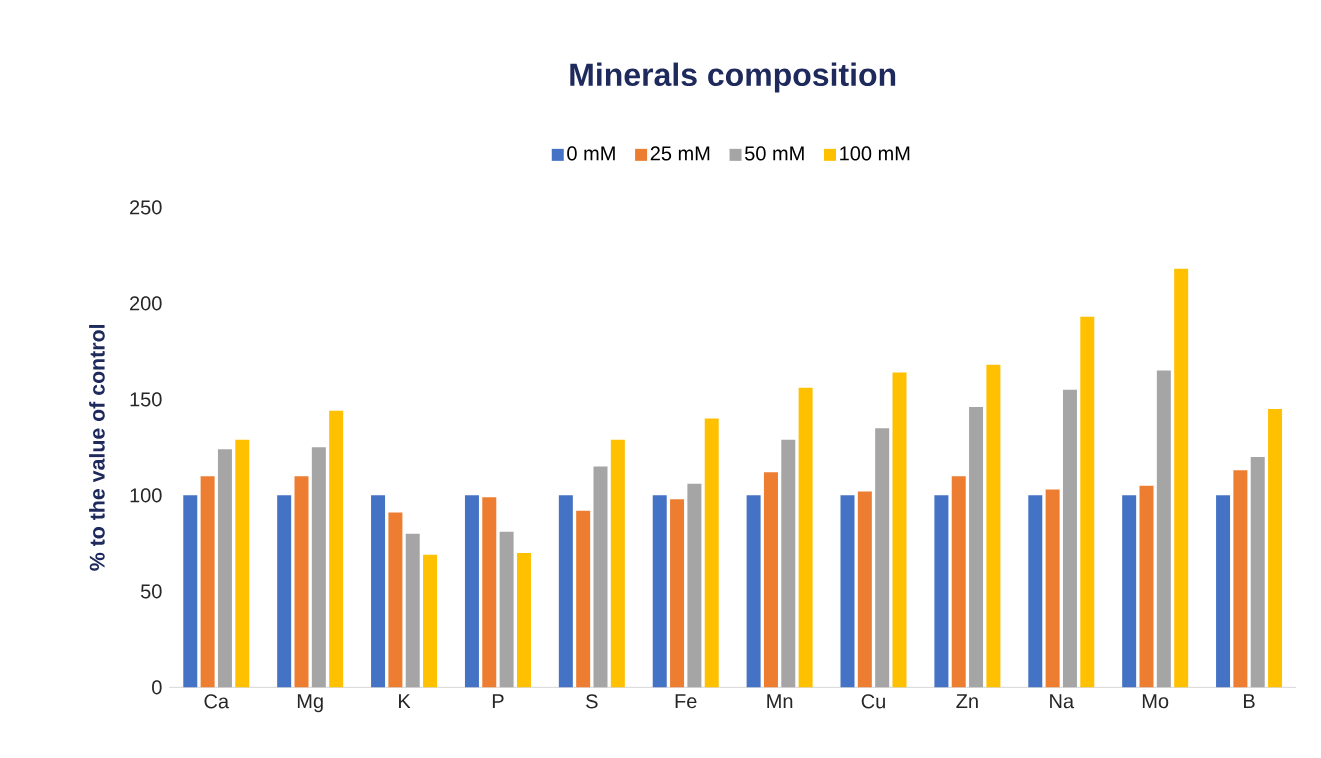 This screenshot has height=758, width=1321. Describe the element at coordinates (967, 701) in the screenshot. I see `x-tick-label: Zn` at that location.